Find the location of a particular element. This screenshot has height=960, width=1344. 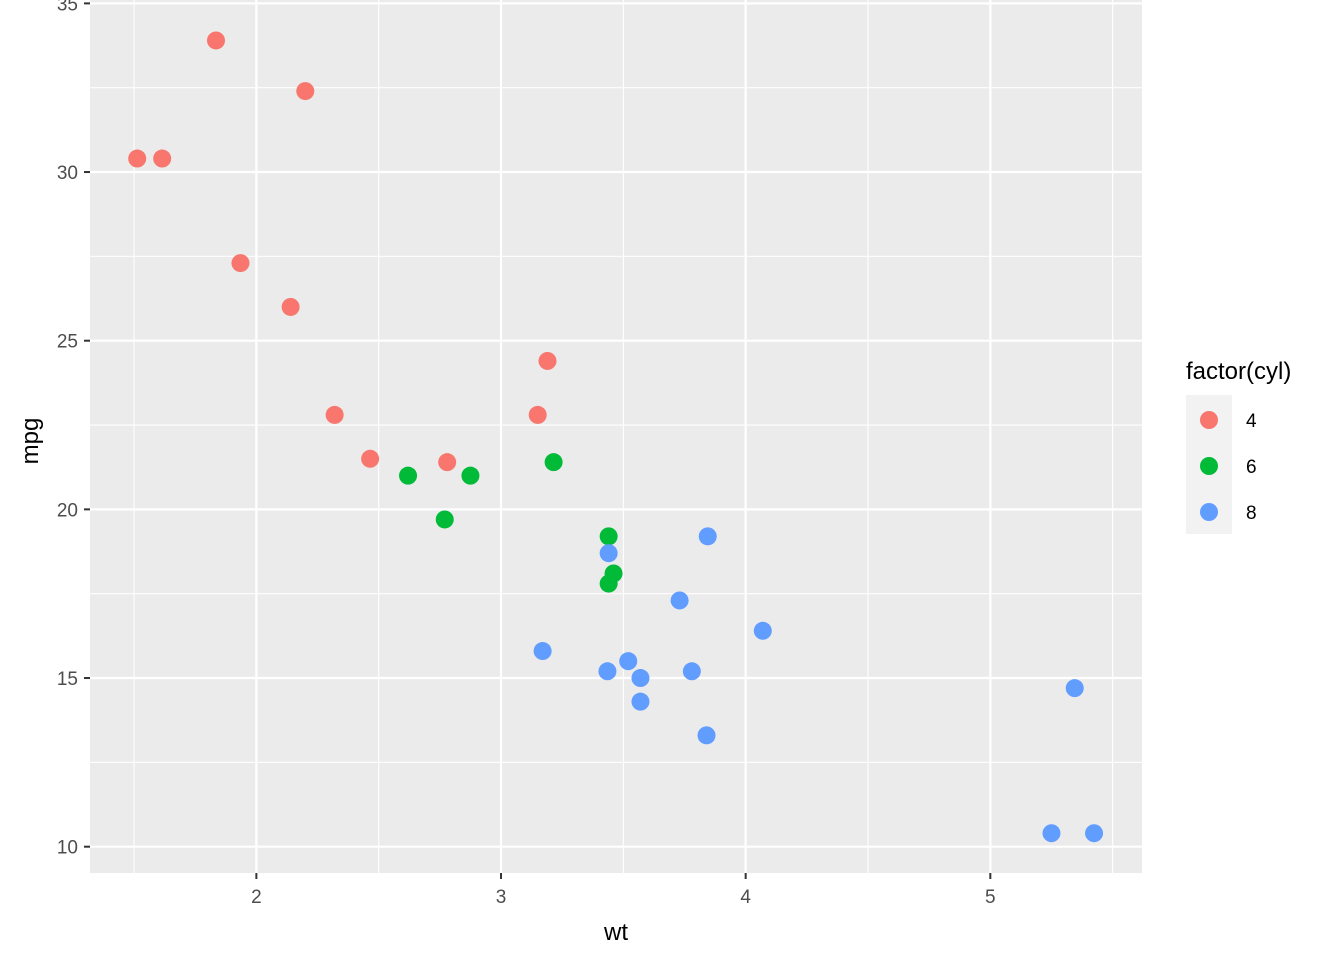

x-tick-label: 4 is located at coordinates (745, 897).